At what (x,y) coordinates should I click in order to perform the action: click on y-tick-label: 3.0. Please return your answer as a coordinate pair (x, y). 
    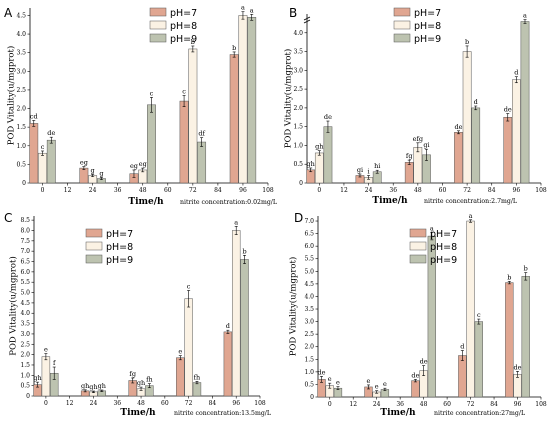
    Looking at the image, I should click on (21, 71).